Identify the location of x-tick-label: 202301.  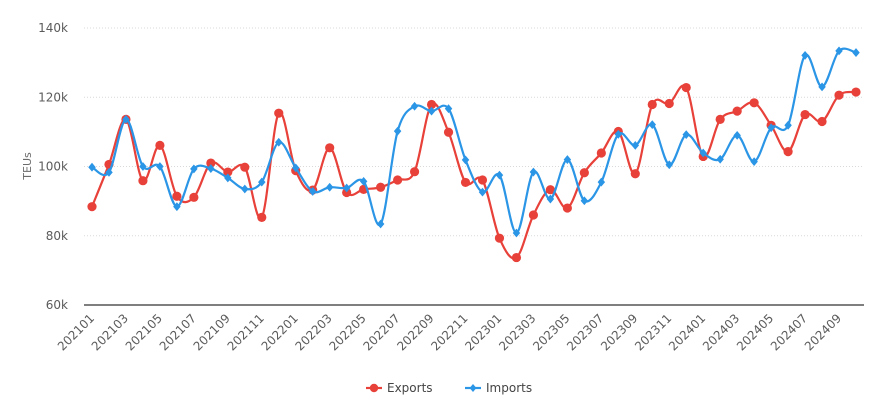
(483, 332).